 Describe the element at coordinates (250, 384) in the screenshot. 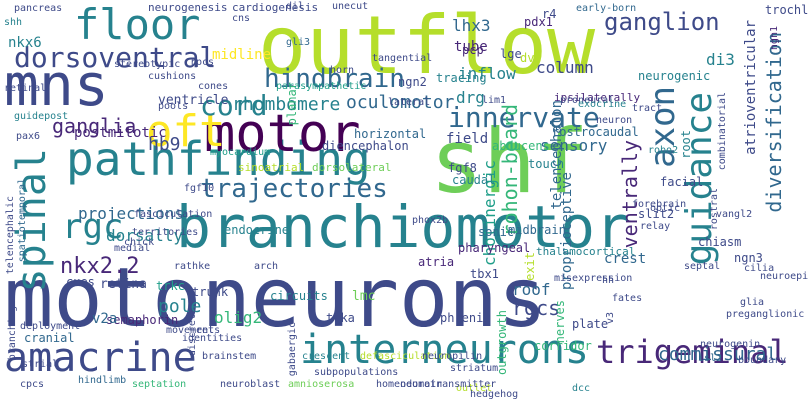

I see `word: neuroblast` at that location.